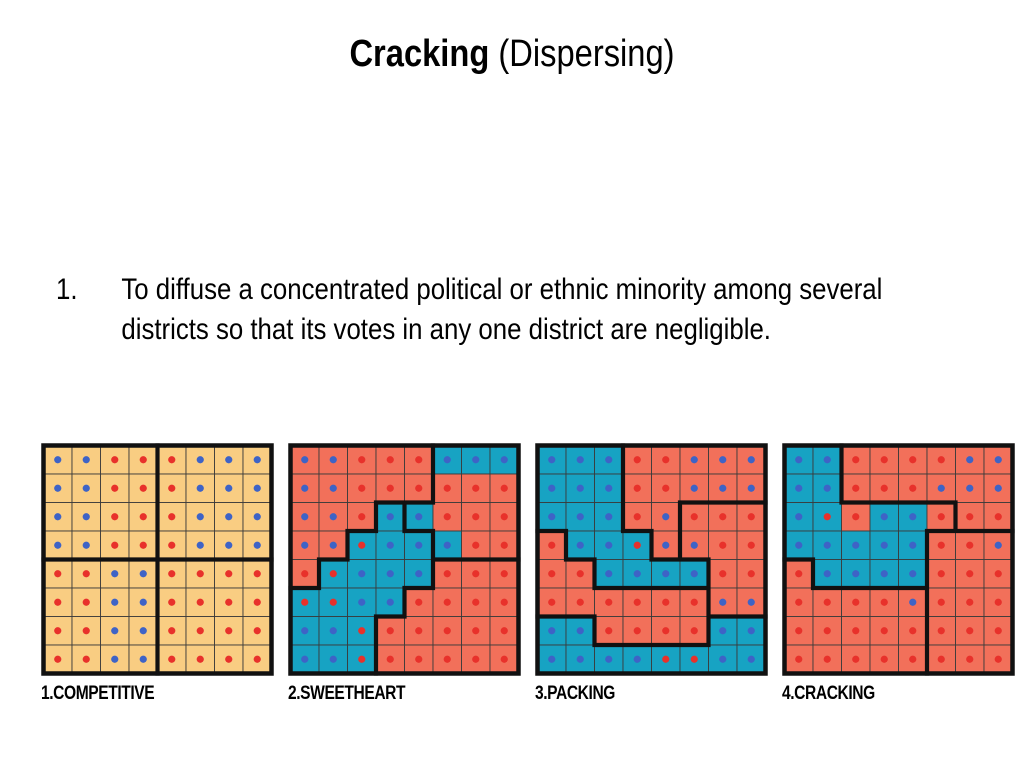  I want to click on diagram-sweetheart-grid, so click(404, 559).